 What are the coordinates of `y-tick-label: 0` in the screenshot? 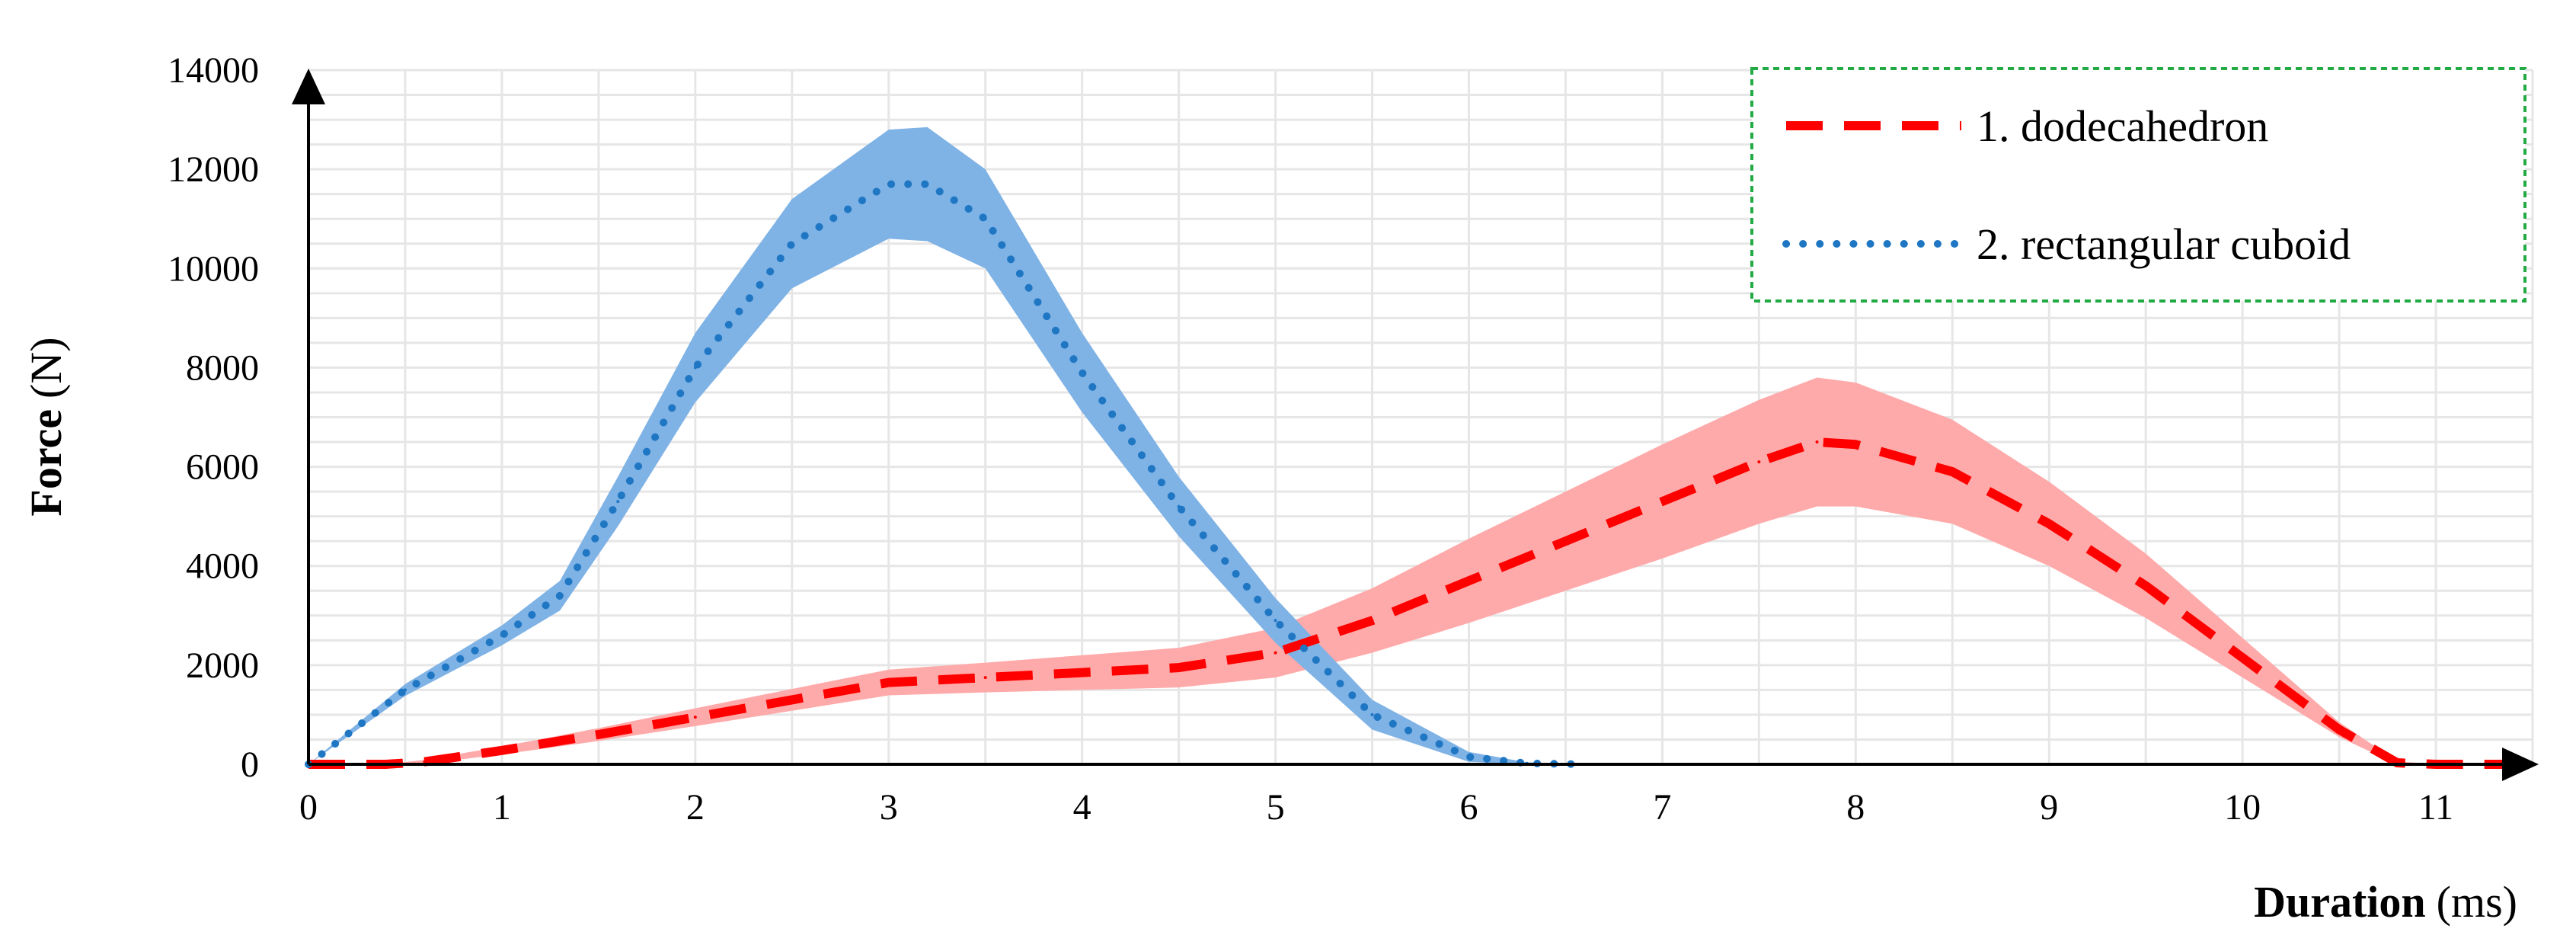 It's located at (250, 764).